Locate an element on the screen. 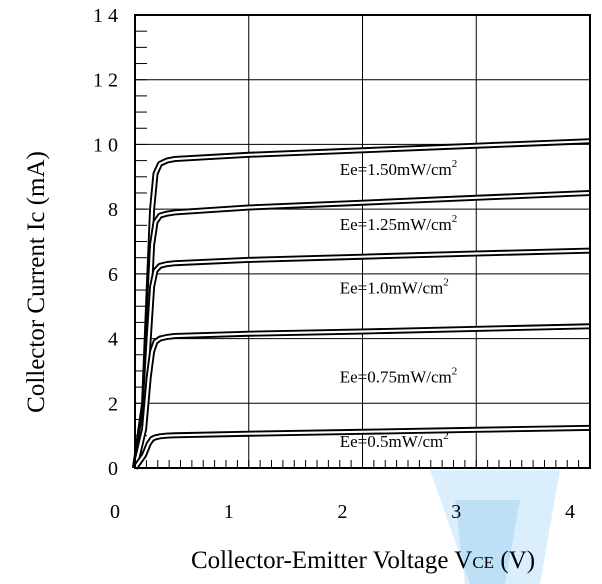 The image size is (602, 584). y-tick-label: 0 is located at coordinates (113, 469).